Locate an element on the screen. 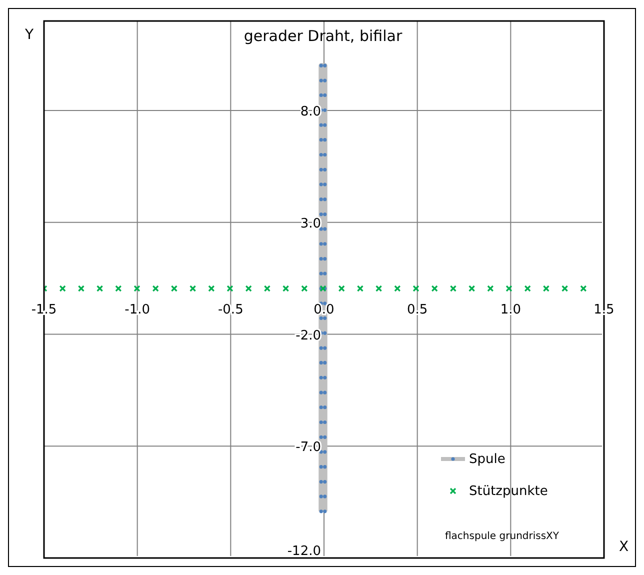  y-tick-label: -12.0 is located at coordinates (304, 551).